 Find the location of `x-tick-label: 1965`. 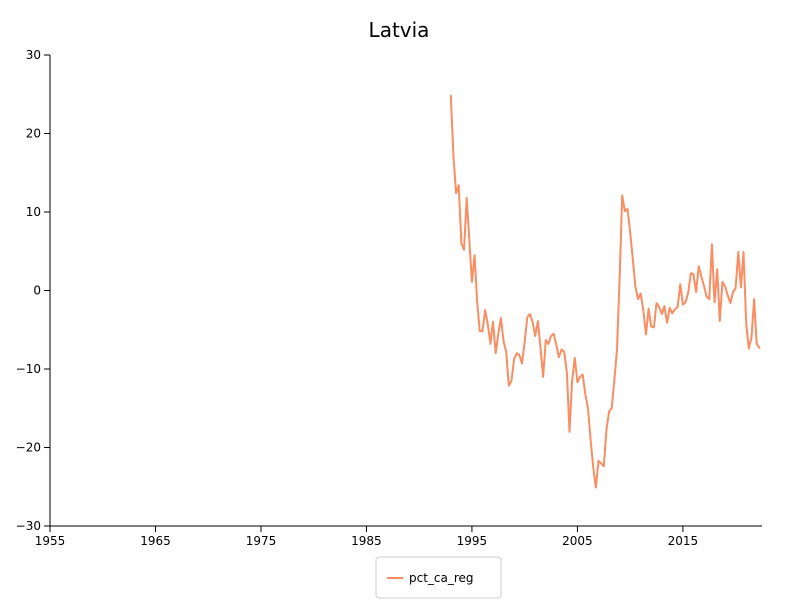

x-tick-label: 1965 is located at coordinates (155, 541).